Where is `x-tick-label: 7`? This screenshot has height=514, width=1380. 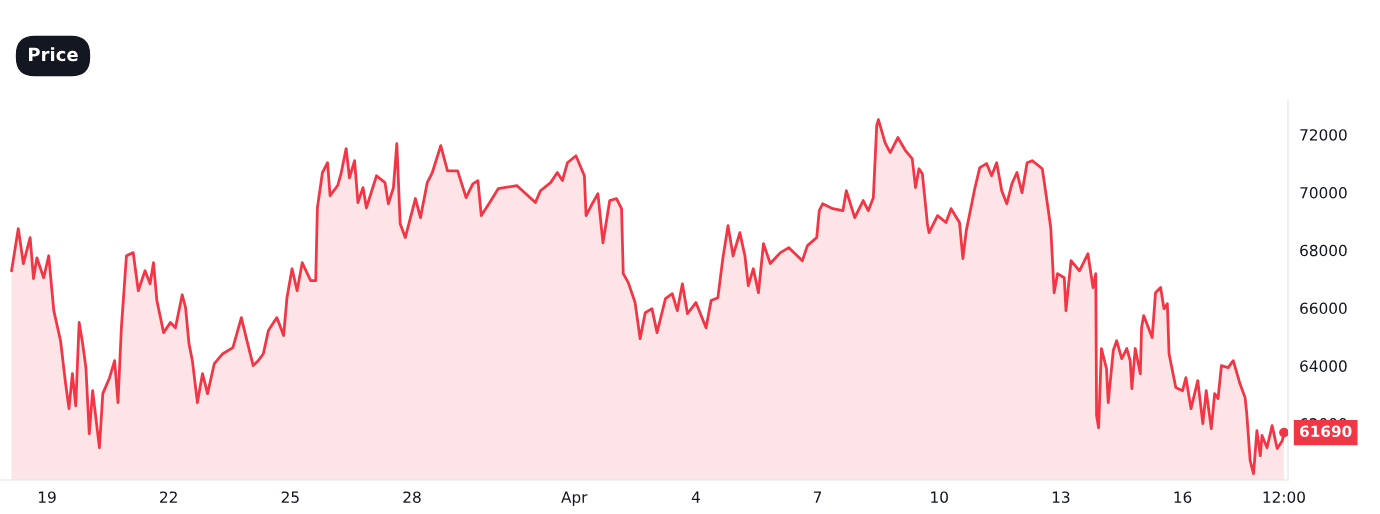 x-tick-label: 7 is located at coordinates (817, 497).